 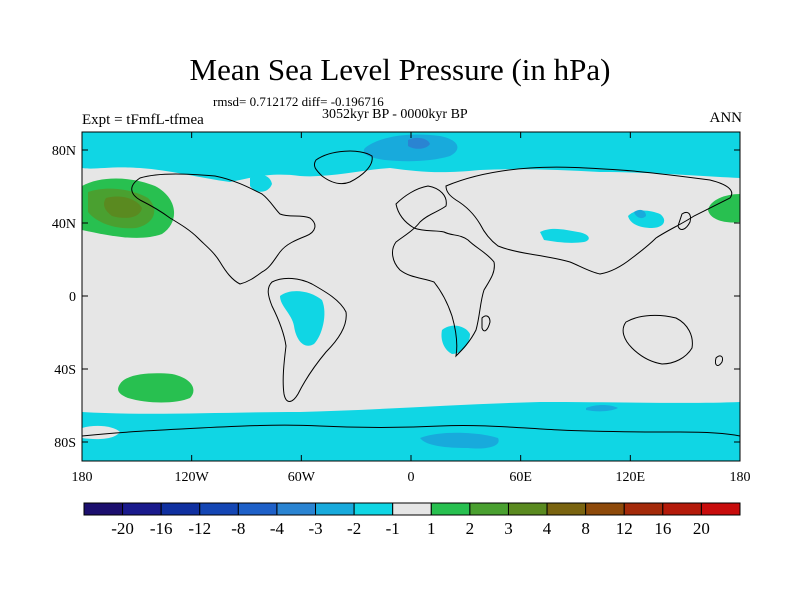 What do you see at coordinates (431, 528) in the screenshot?
I see `colorbar-label: 1` at bounding box center [431, 528].